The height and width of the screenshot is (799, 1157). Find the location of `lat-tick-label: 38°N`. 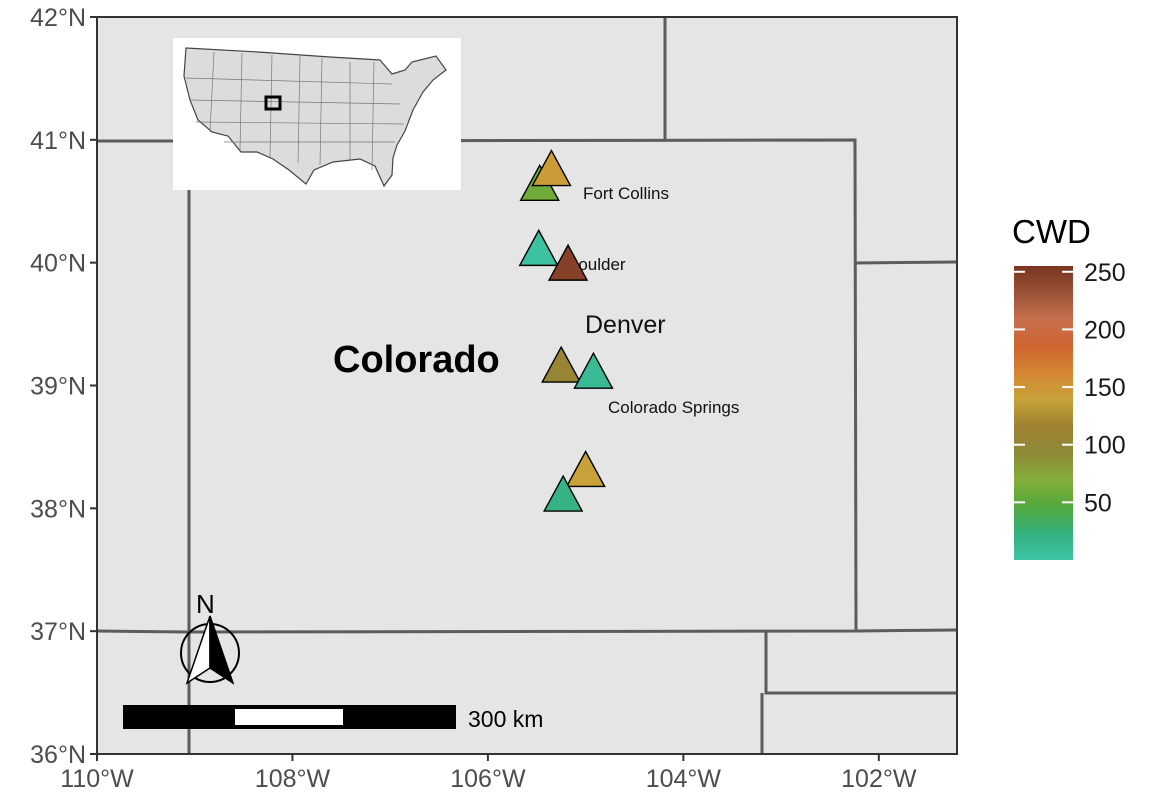

lat-tick-label: 38°N is located at coordinates (58, 509).